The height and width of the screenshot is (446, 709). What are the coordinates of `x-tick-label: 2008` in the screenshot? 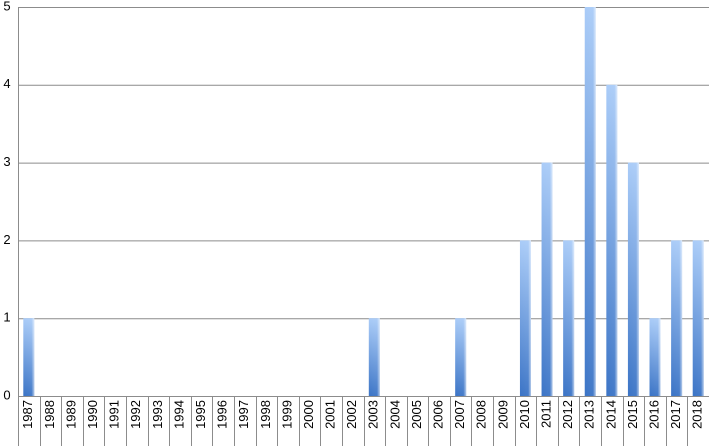 It's located at (481, 414).